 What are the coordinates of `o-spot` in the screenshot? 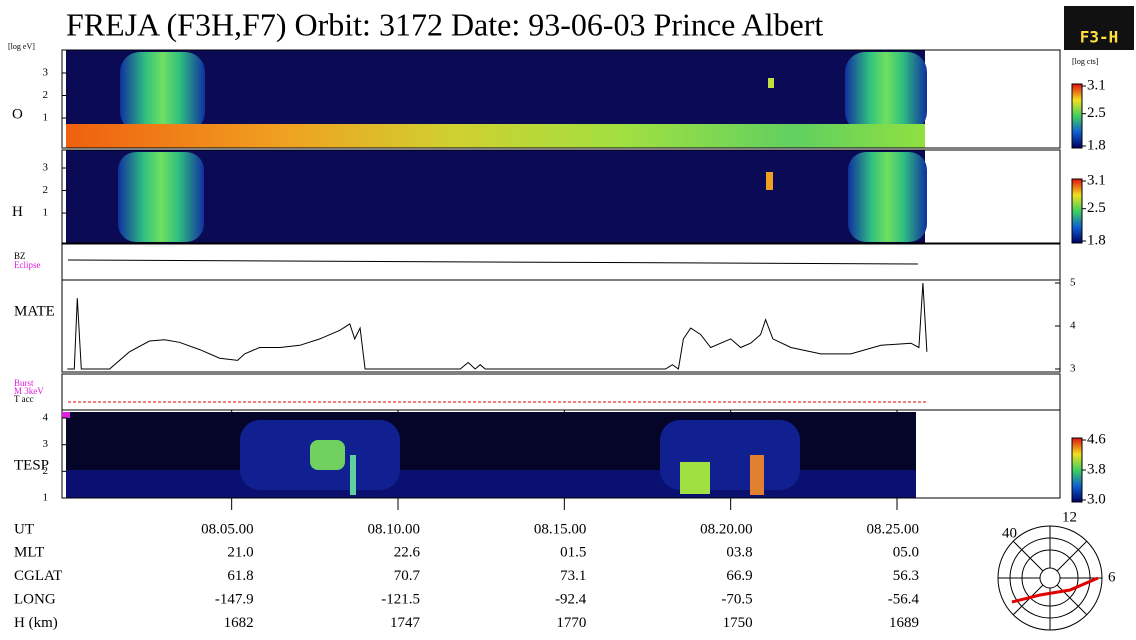 It's located at (771, 83).